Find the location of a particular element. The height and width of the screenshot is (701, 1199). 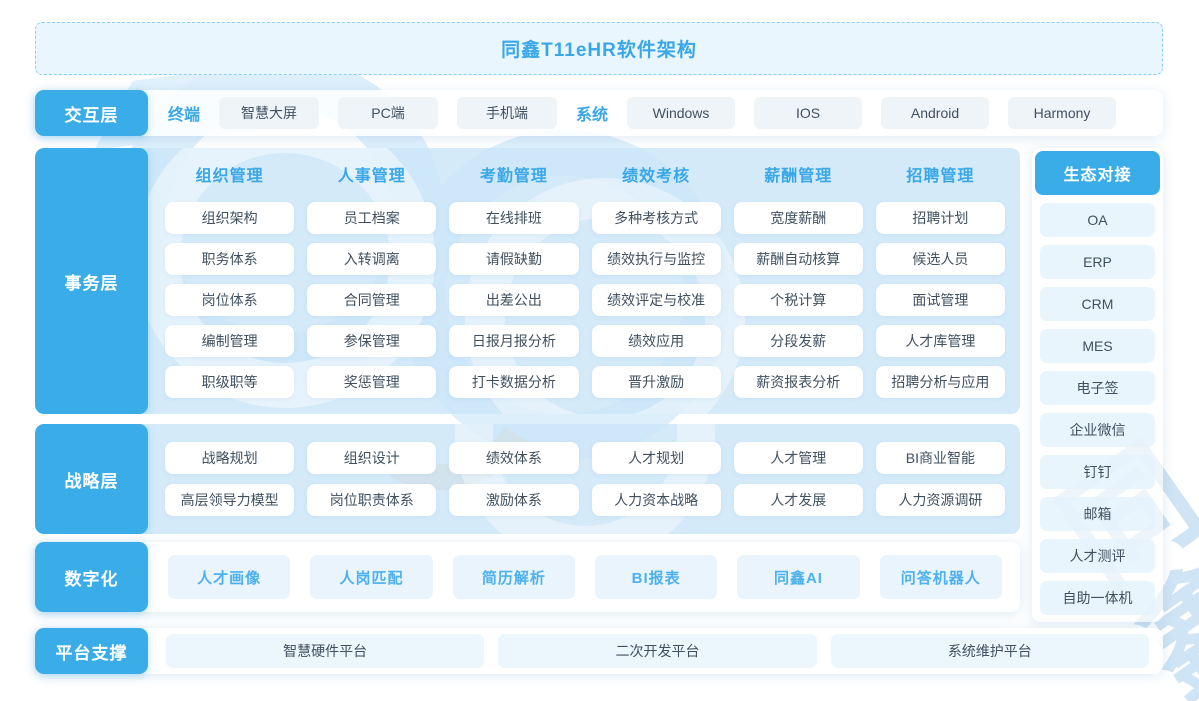

business-column-attendance: 考勤管理 在线排班 请假缺勤 出差公出 日报月报分析 打卡数据分析 is located at coordinates (514, 281).